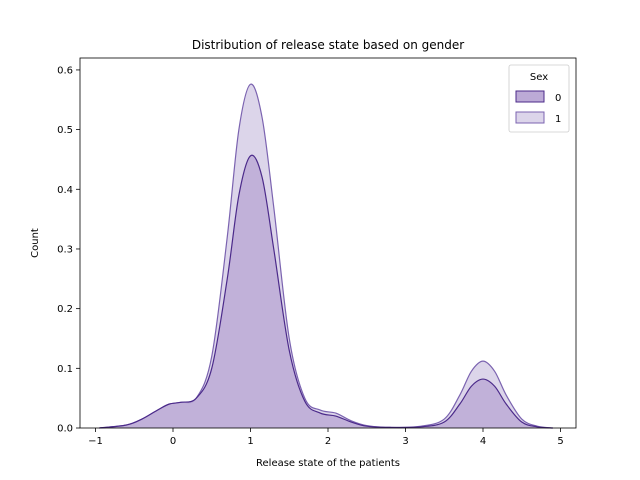  I want to click on x-tick-label: 1, so click(250, 441).